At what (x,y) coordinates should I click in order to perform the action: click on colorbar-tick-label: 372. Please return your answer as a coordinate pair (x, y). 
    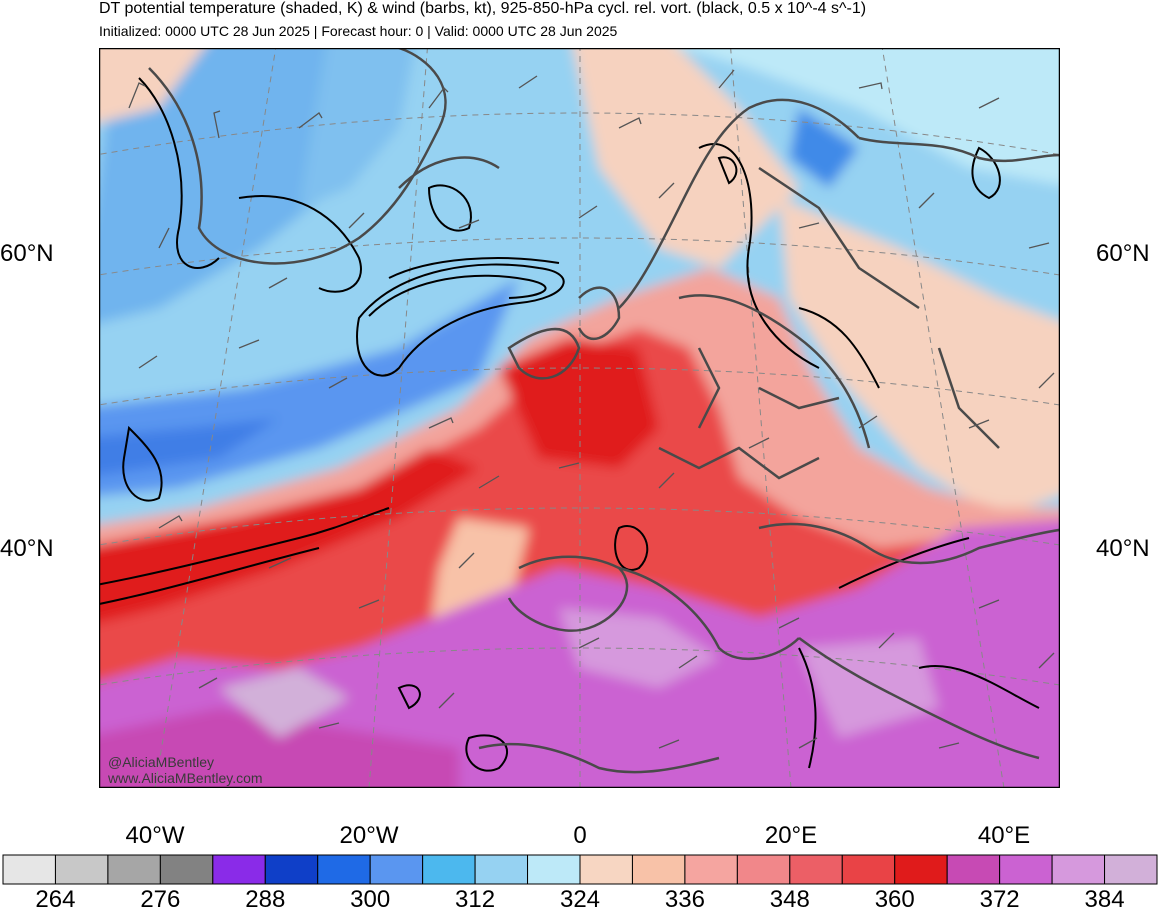
    Looking at the image, I should click on (999, 899).